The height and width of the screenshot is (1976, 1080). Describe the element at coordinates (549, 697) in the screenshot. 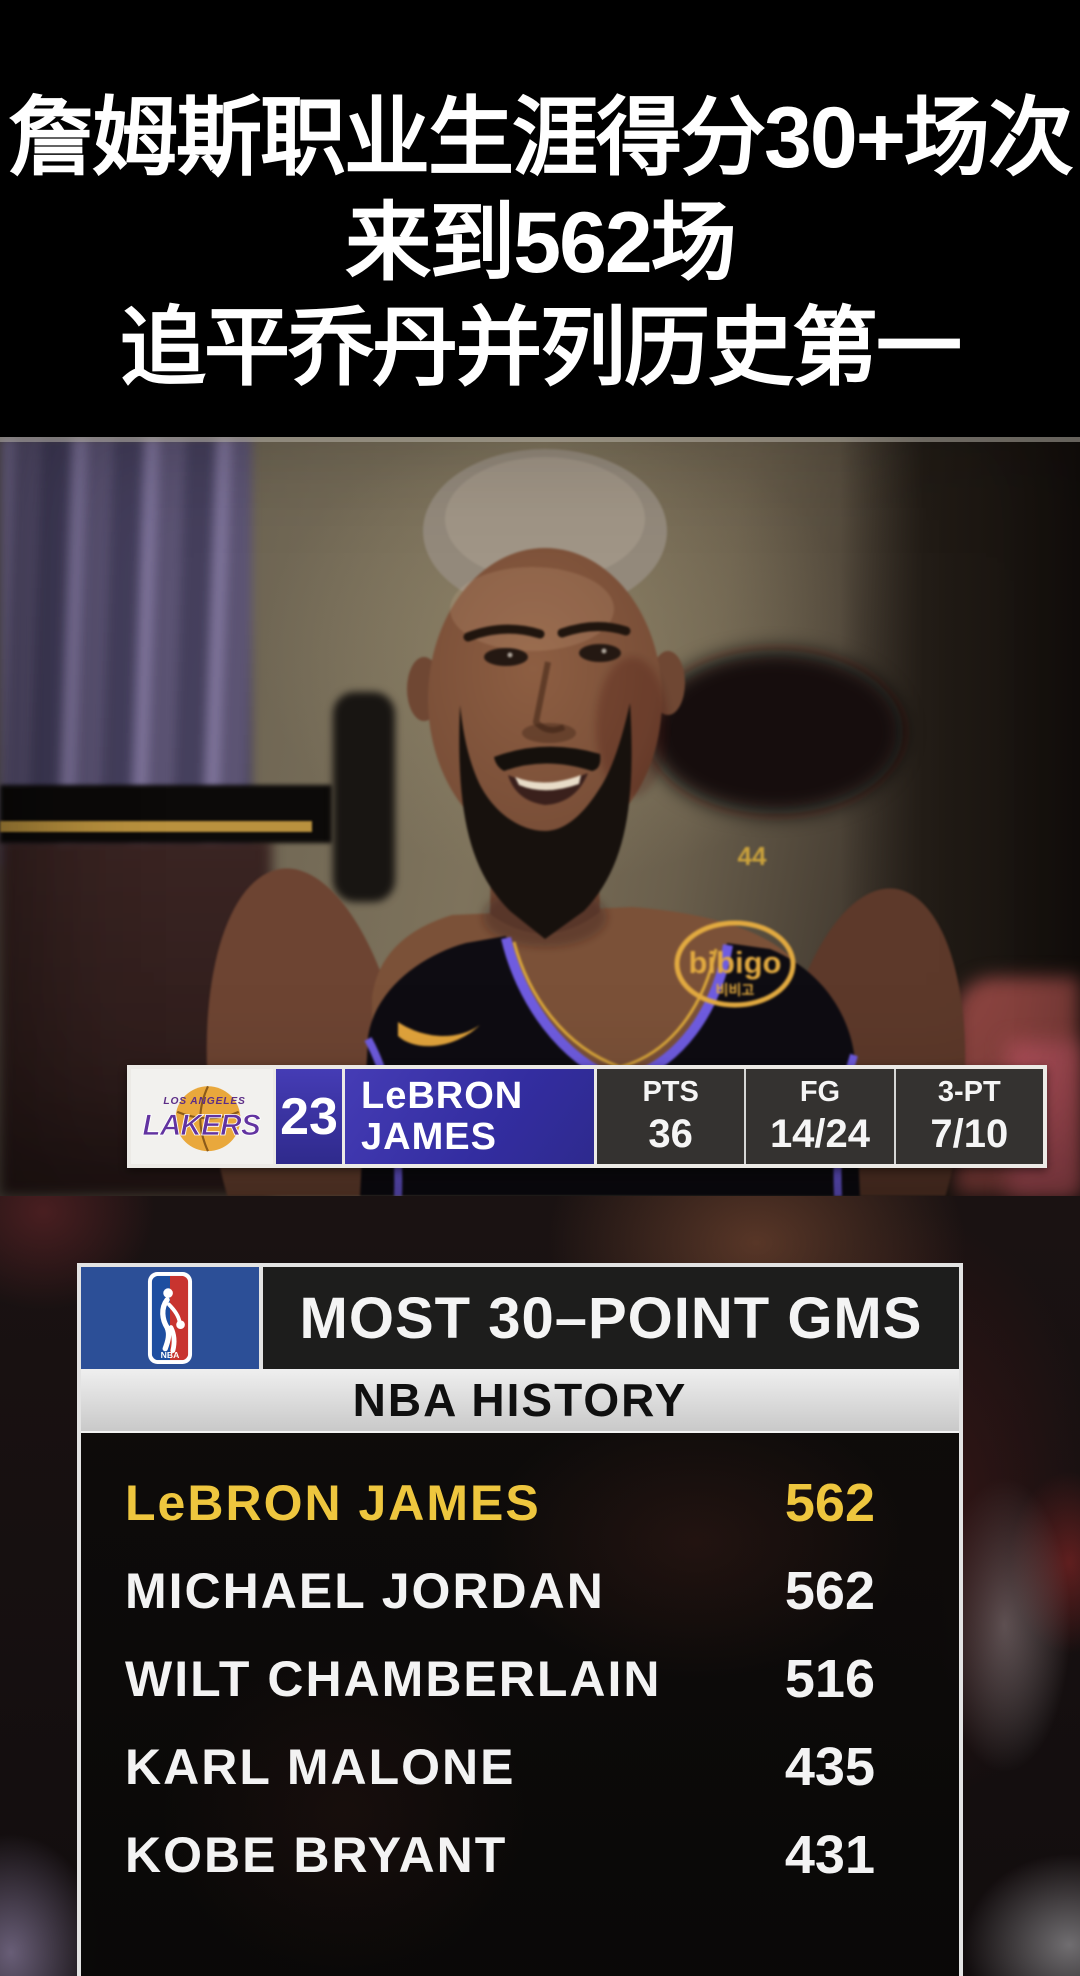

I see `nose` at that location.